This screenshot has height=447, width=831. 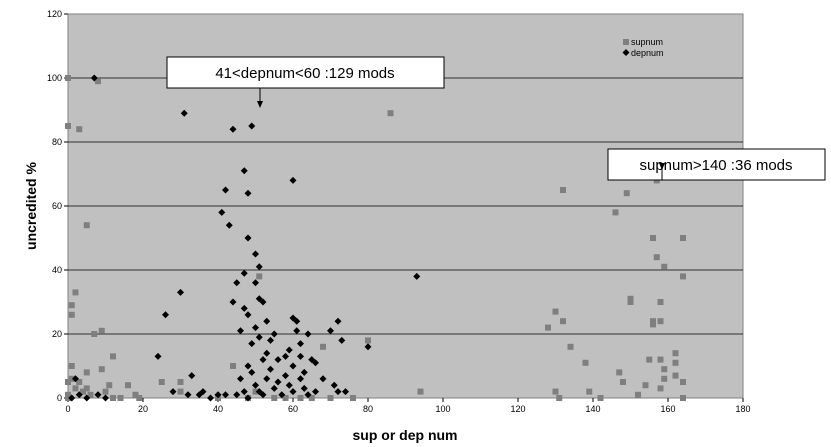 I want to click on x-tick-label-180: 180, so click(x=742, y=409).